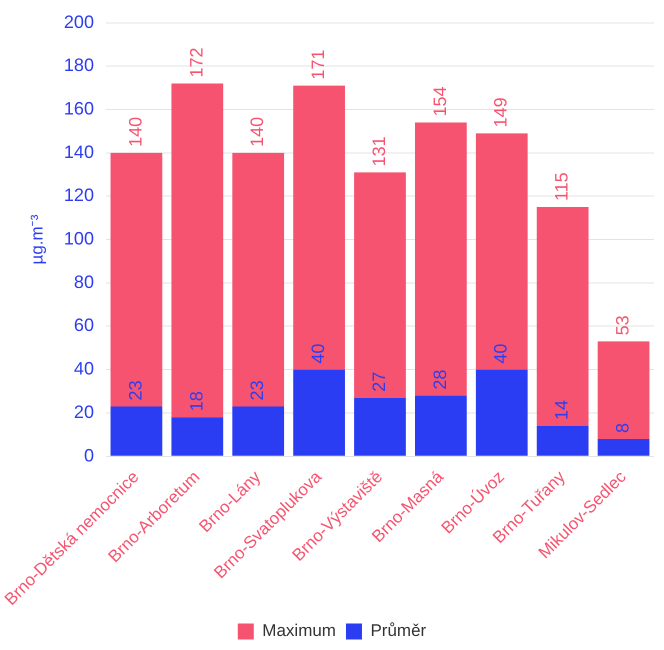 The image size is (664, 650). I want to click on y-axis-title: µg.m⁻³, so click(36, 239).